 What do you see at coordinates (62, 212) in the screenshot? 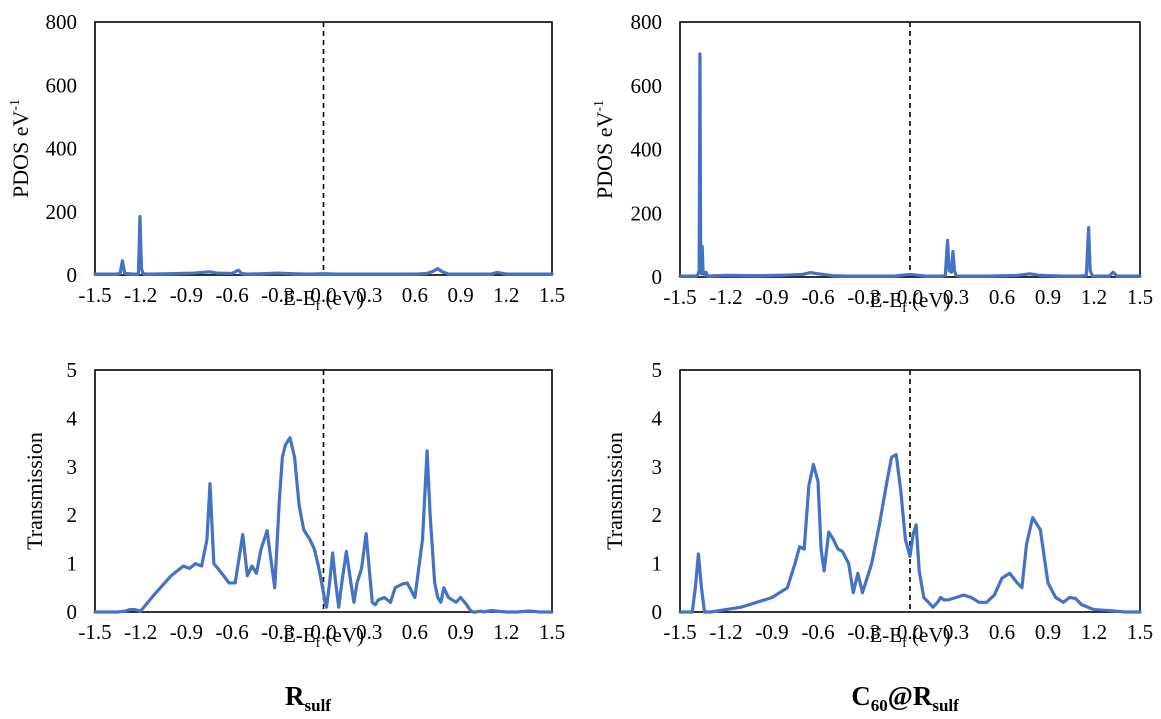
I see `y-tick-label: 200` at bounding box center [62, 212].